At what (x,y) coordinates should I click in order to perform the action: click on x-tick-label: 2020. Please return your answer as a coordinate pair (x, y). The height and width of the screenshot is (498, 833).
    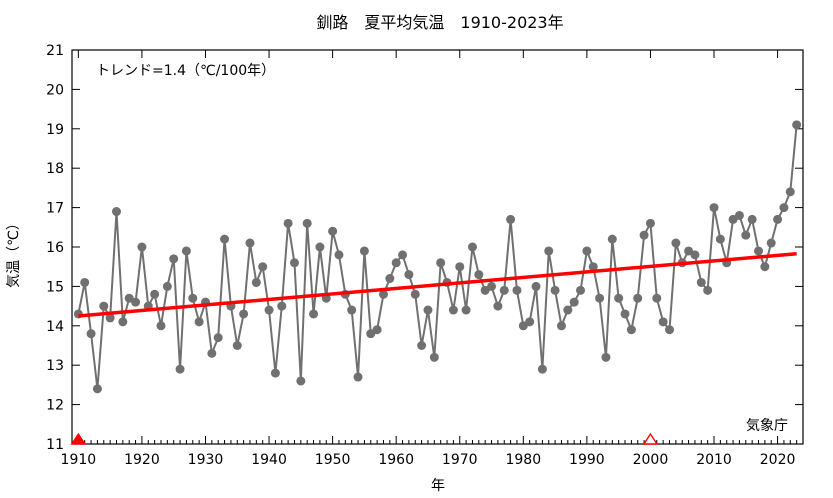
    Looking at the image, I should click on (778, 460).